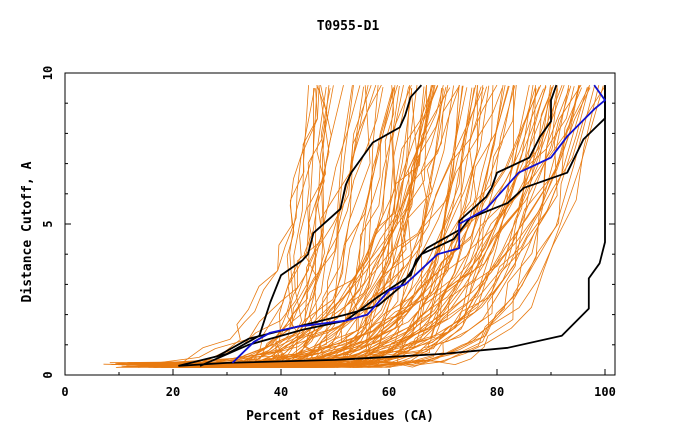  I want to click on y-tick-label: 5, so click(48, 223).